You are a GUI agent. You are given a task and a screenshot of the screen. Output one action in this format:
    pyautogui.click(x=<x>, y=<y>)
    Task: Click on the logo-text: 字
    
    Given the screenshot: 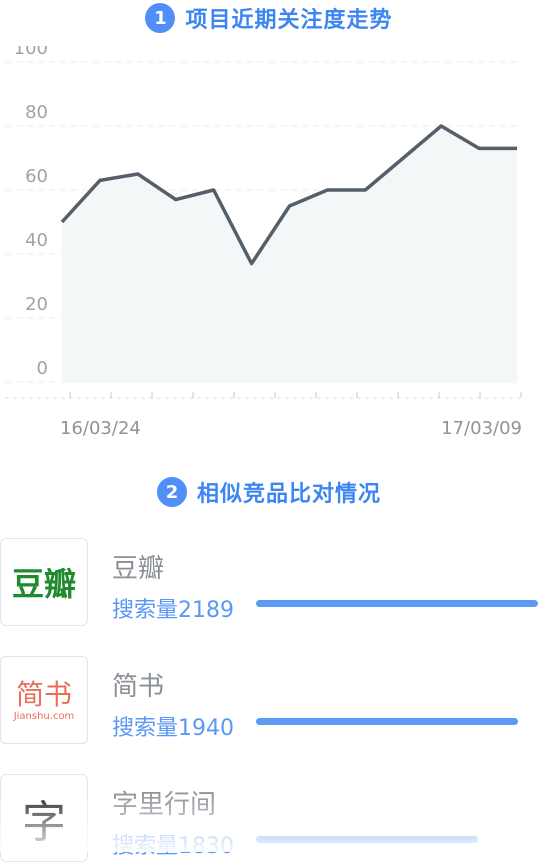 What is the action you would take?
    pyautogui.click(x=44, y=822)
    